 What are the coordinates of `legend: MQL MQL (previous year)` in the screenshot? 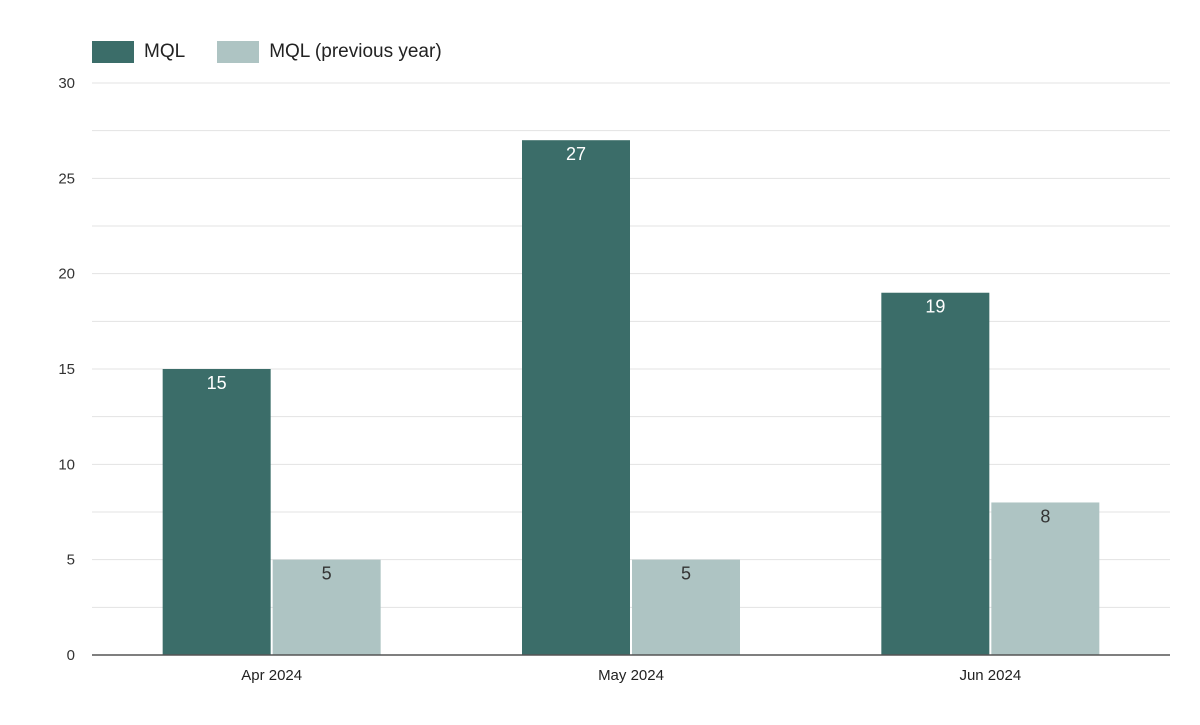 It's located at (267, 52).